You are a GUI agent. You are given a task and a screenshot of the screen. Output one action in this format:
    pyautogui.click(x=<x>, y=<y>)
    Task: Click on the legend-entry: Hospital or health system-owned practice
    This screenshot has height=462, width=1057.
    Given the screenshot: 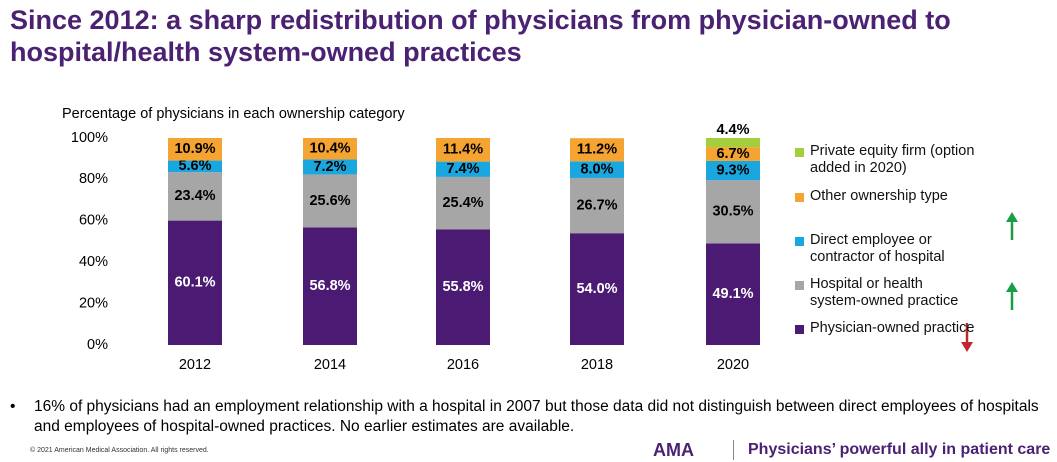 What is the action you would take?
    pyautogui.click(x=885, y=293)
    